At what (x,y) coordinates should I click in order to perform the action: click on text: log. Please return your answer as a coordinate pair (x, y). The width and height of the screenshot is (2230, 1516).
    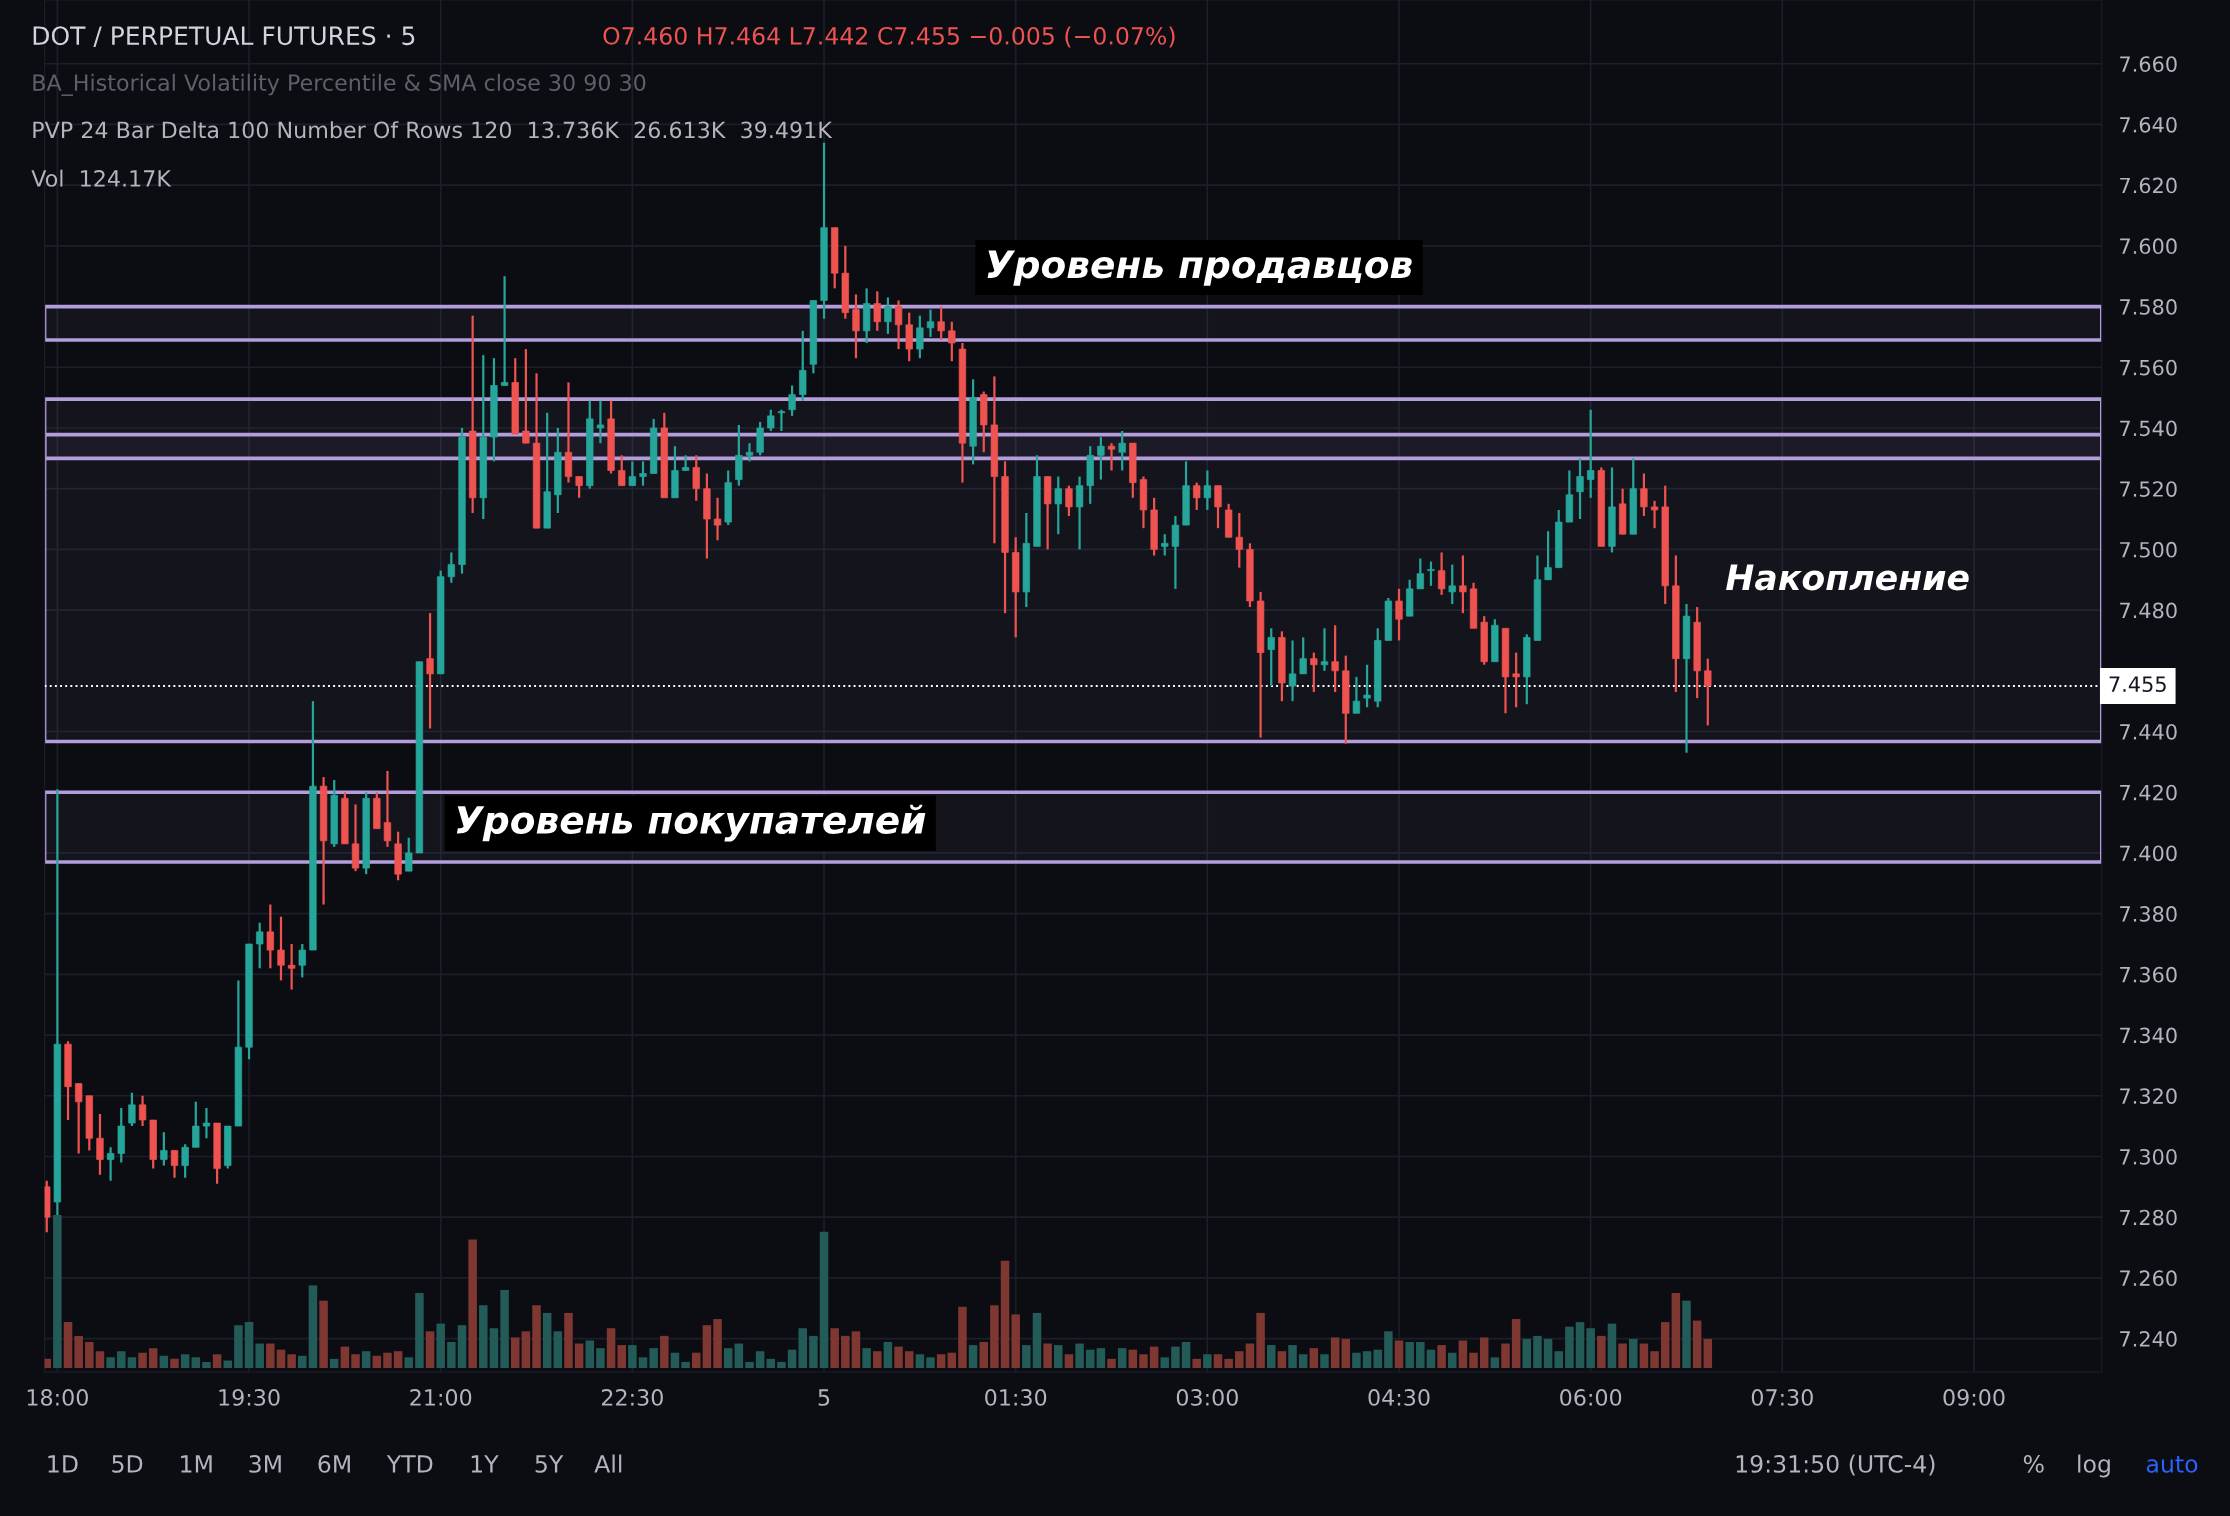
    Looking at the image, I should click on (2094, 1466).